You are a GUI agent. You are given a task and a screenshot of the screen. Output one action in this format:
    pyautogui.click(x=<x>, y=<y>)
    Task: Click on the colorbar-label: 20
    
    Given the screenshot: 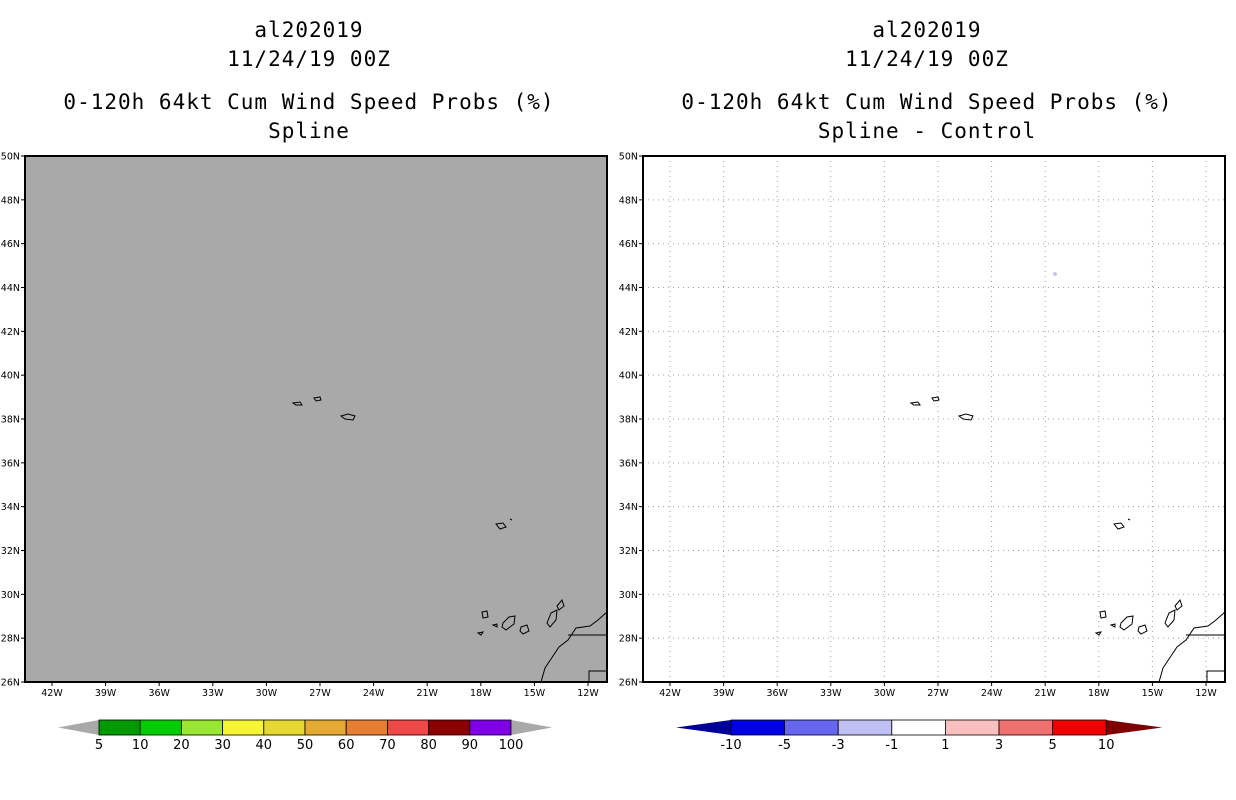 What is the action you would take?
    pyautogui.click(x=181, y=745)
    